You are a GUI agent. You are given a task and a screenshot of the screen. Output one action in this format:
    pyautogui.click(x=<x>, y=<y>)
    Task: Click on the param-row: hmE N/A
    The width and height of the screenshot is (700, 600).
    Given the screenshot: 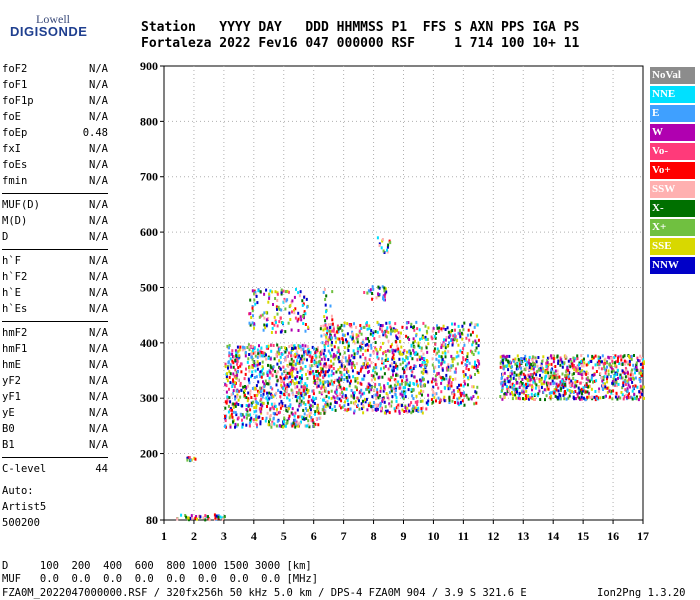 What is the action you would take?
    pyautogui.click(x=55, y=365)
    